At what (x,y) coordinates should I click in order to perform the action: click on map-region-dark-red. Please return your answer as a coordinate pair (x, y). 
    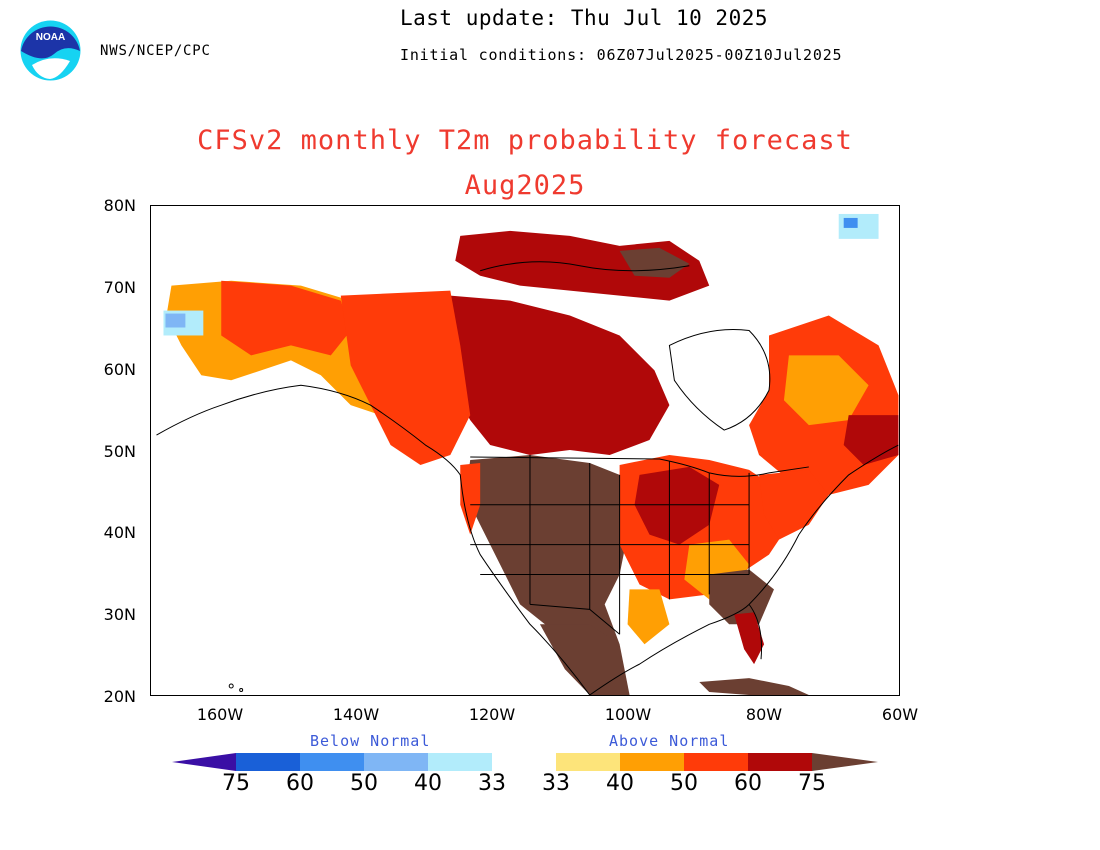
    Looking at the image, I should click on (550, 375).